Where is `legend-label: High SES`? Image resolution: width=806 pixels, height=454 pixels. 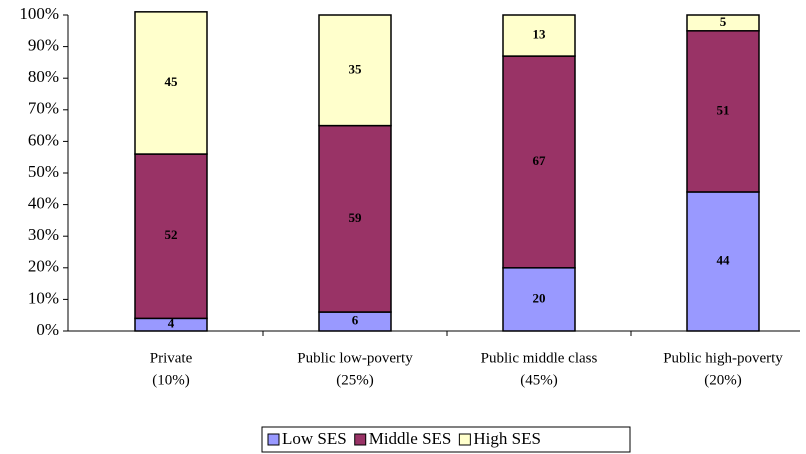 legend-label: High SES is located at coordinates (507, 438).